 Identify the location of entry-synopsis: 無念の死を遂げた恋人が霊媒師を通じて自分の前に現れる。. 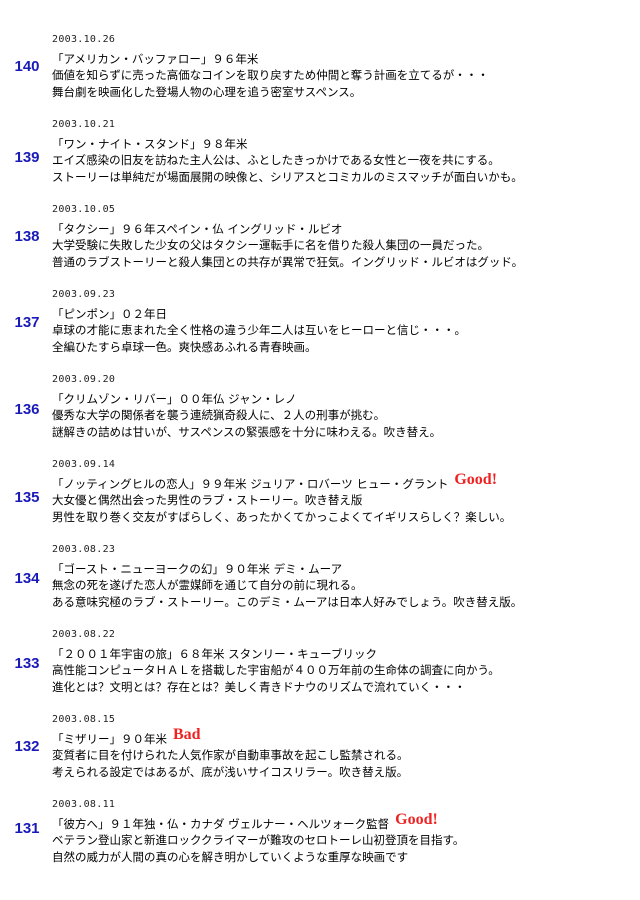
(207, 585).